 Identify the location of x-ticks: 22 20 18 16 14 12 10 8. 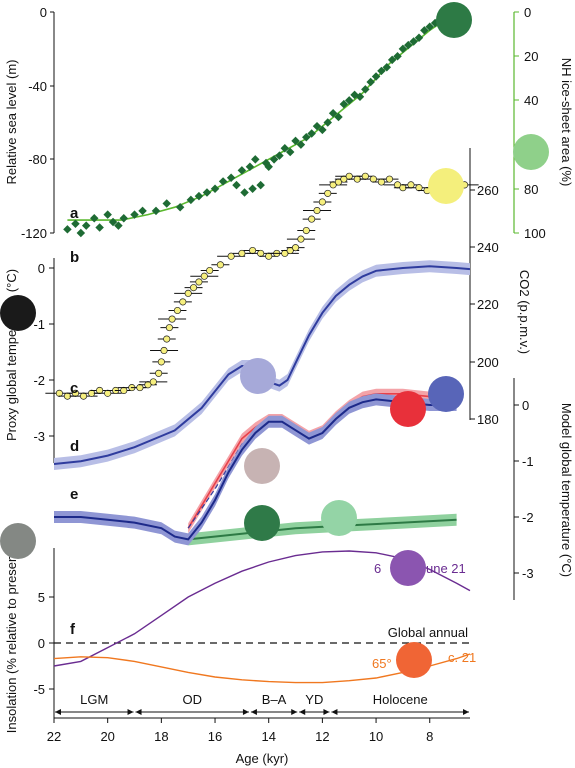
(240, 731).